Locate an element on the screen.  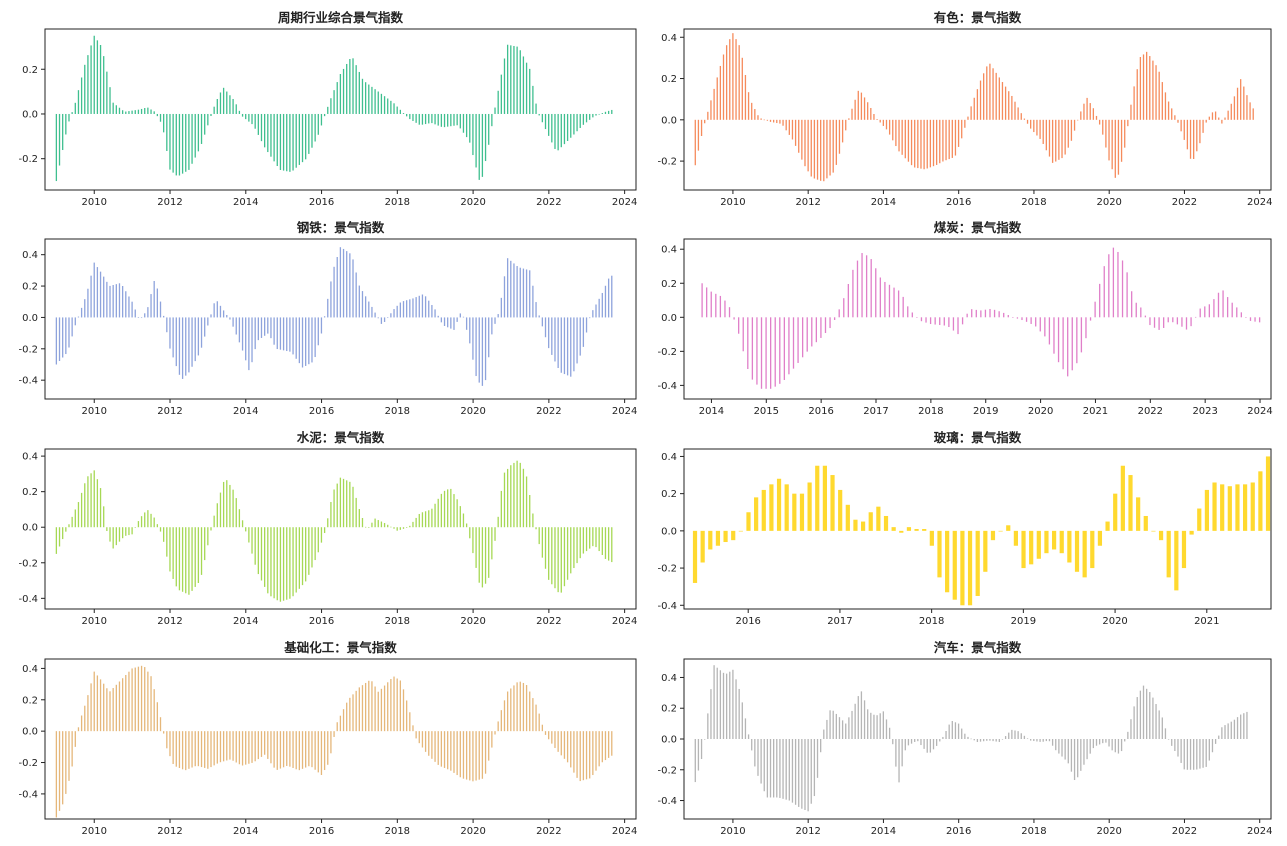
x-tick-label: 2015 is located at coordinates (766, 411).